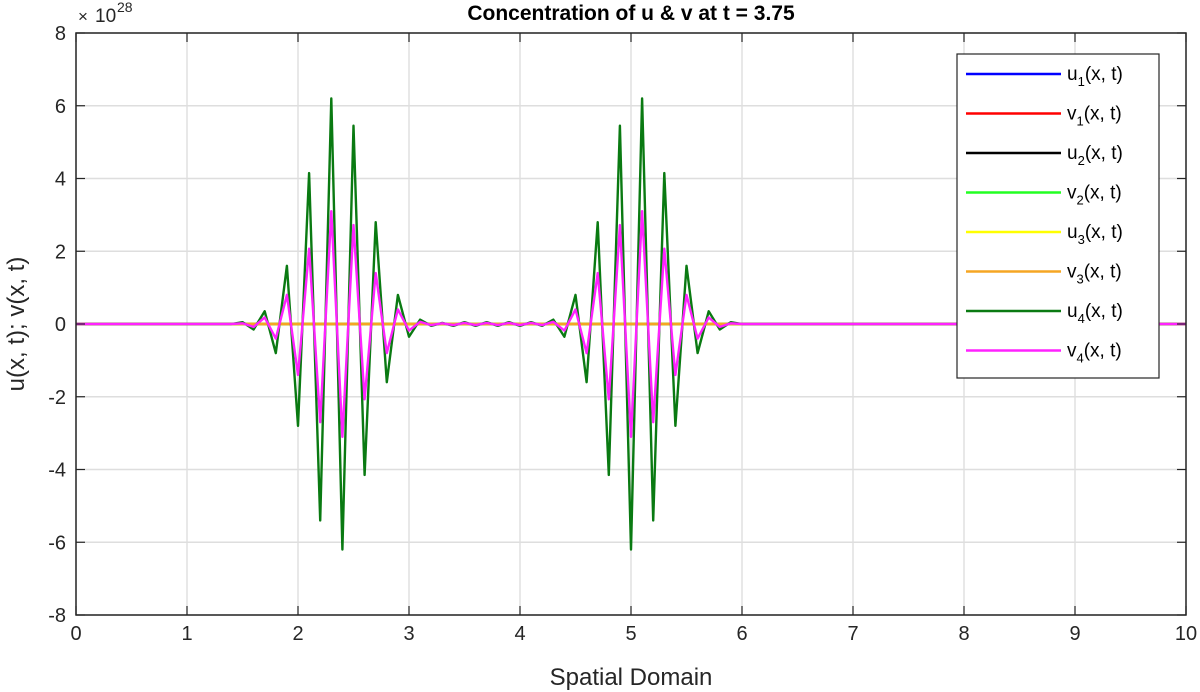  What do you see at coordinates (1094, 195) in the screenshot?
I see `legend-label-4: v2(x, t)` at bounding box center [1094, 195].